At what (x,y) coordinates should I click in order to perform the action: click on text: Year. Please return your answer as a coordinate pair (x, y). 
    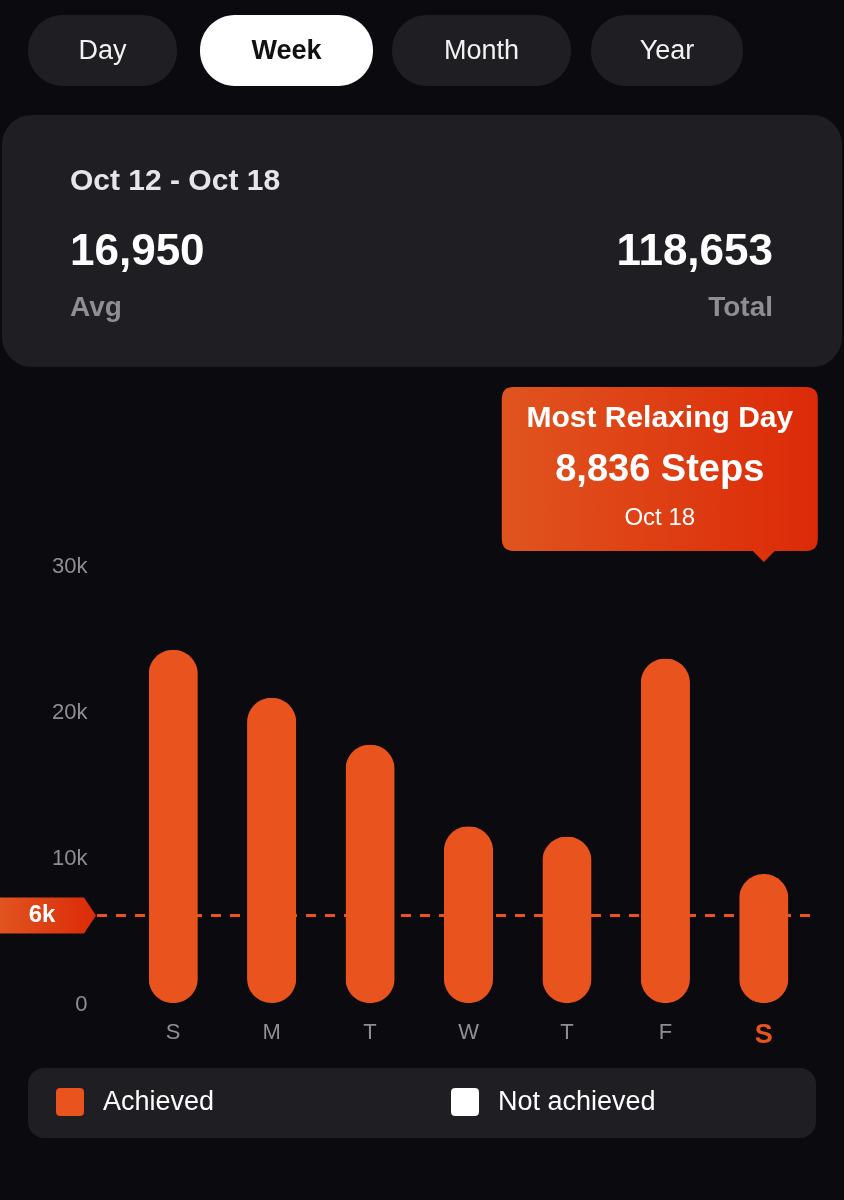
    Looking at the image, I should click on (667, 50).